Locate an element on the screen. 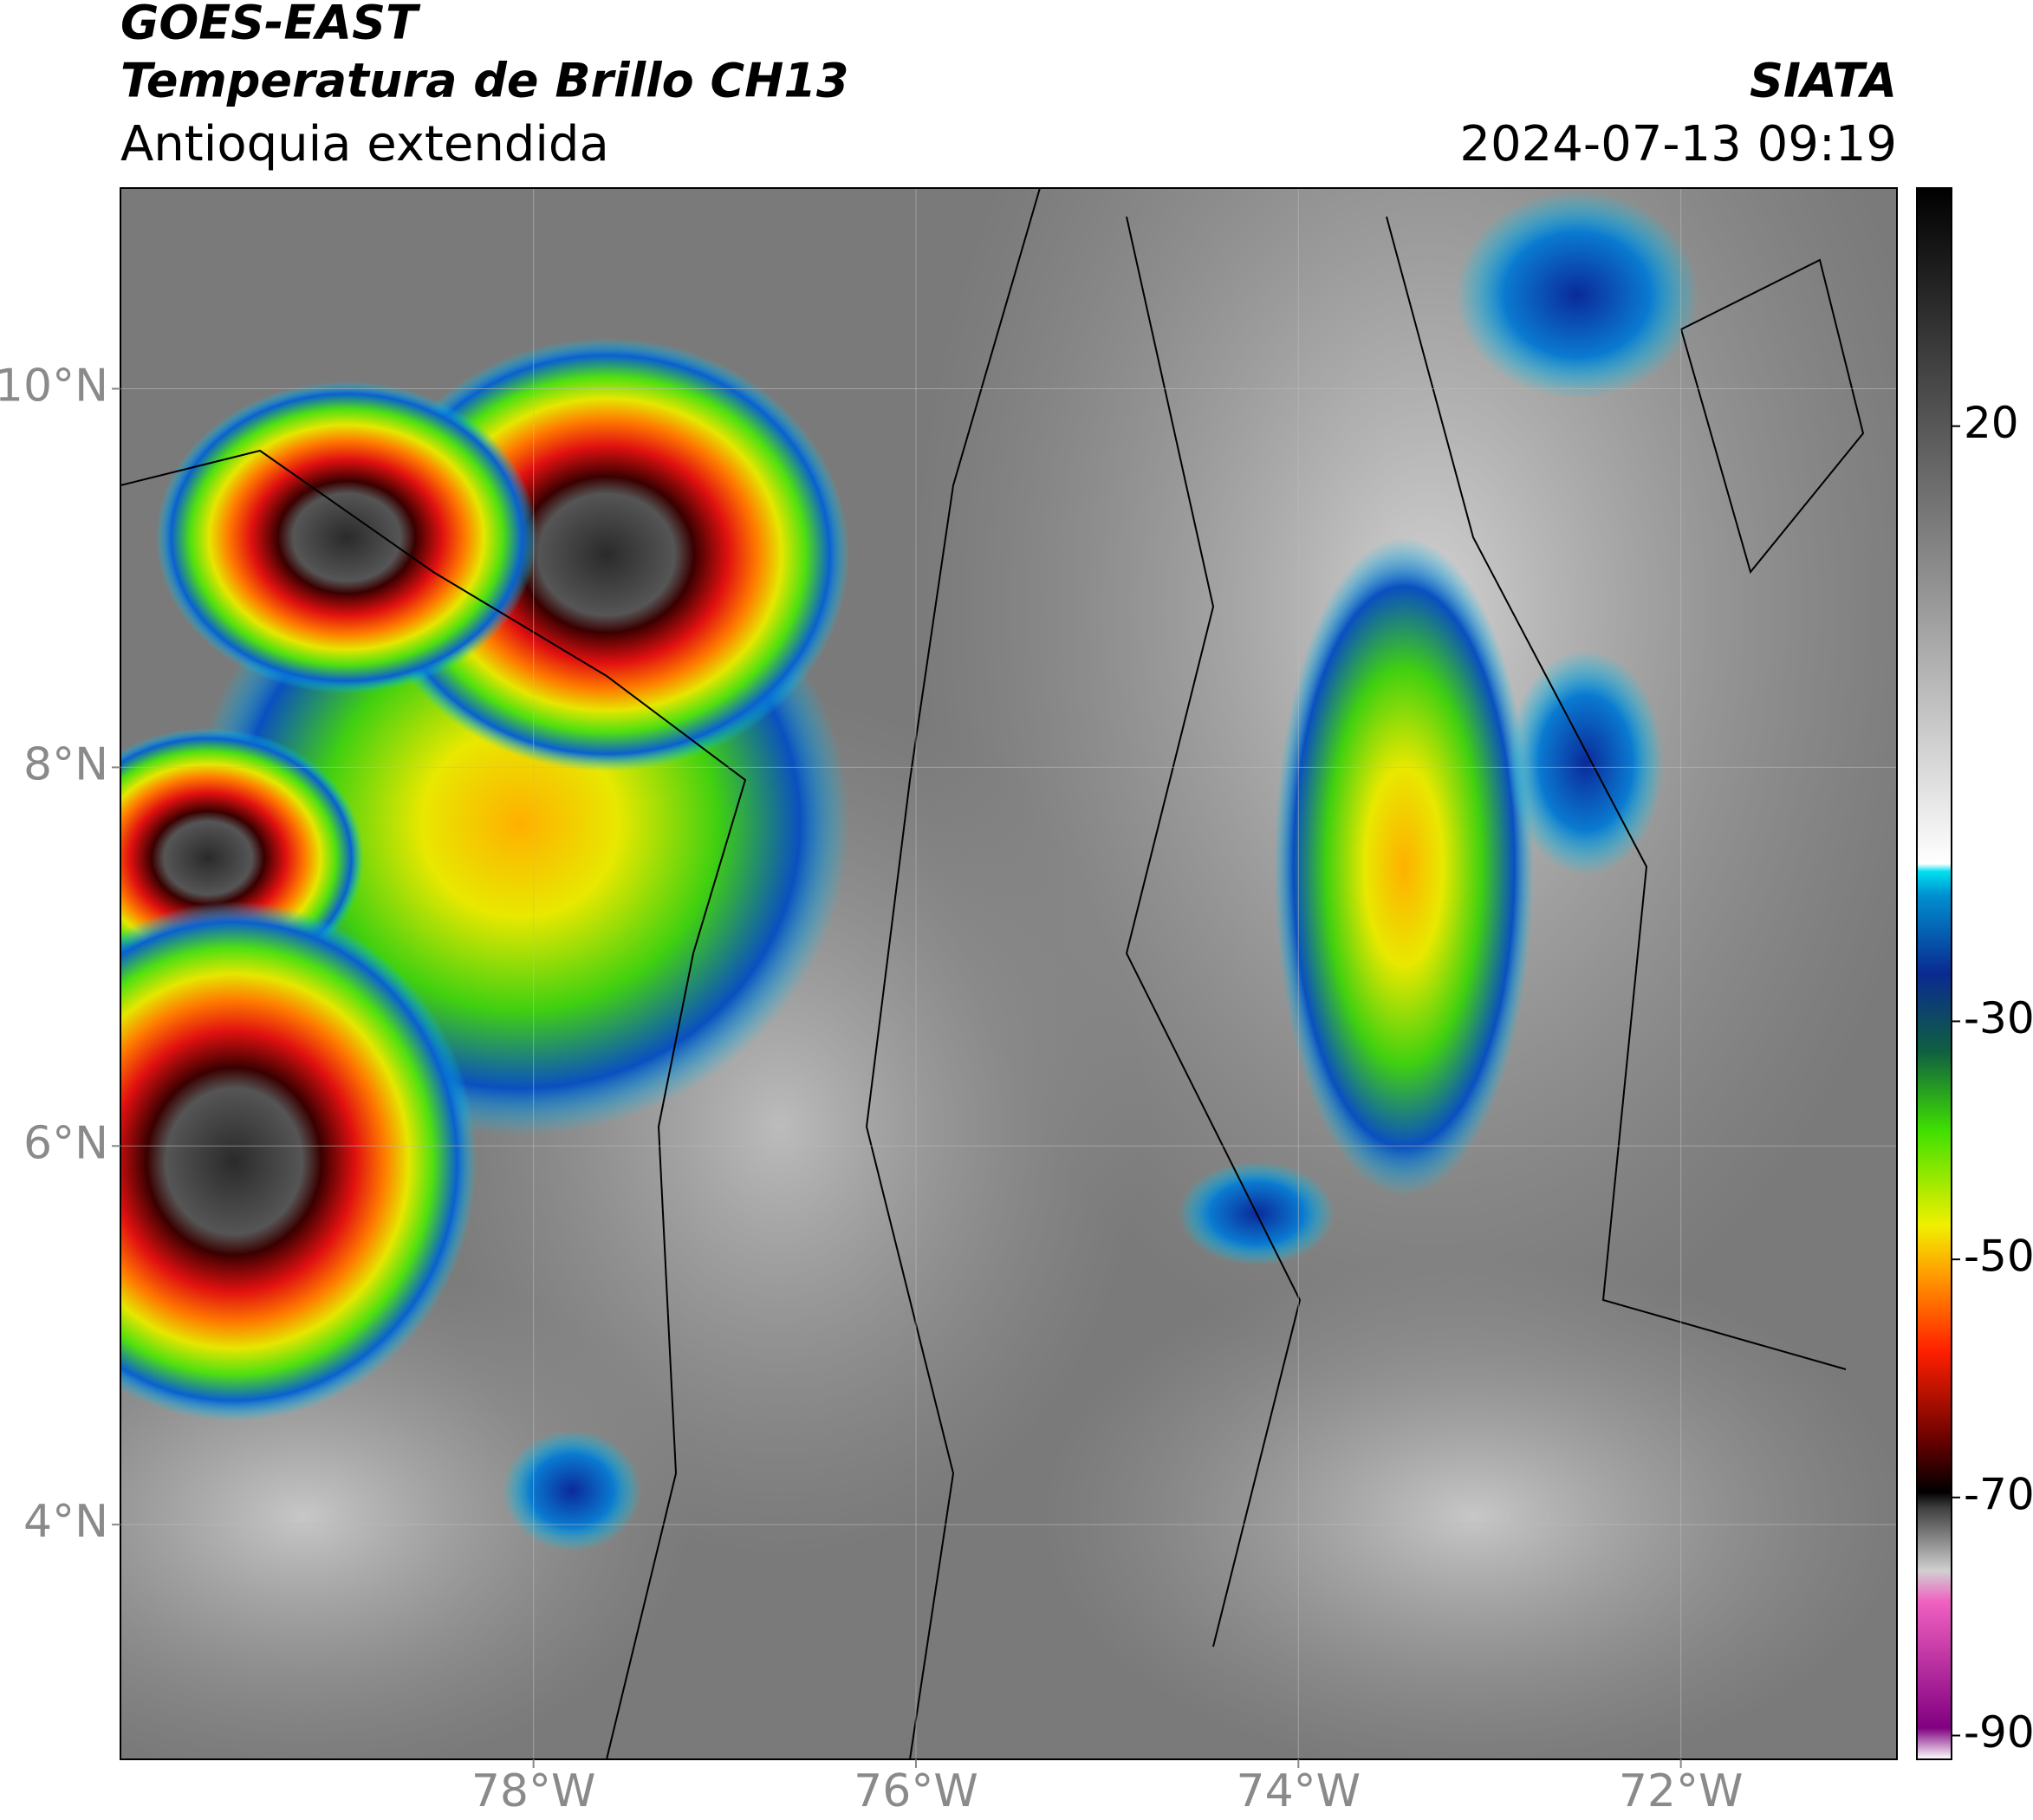  colorbar-tick-label: -30 is located at coordinates (1998, 1018).